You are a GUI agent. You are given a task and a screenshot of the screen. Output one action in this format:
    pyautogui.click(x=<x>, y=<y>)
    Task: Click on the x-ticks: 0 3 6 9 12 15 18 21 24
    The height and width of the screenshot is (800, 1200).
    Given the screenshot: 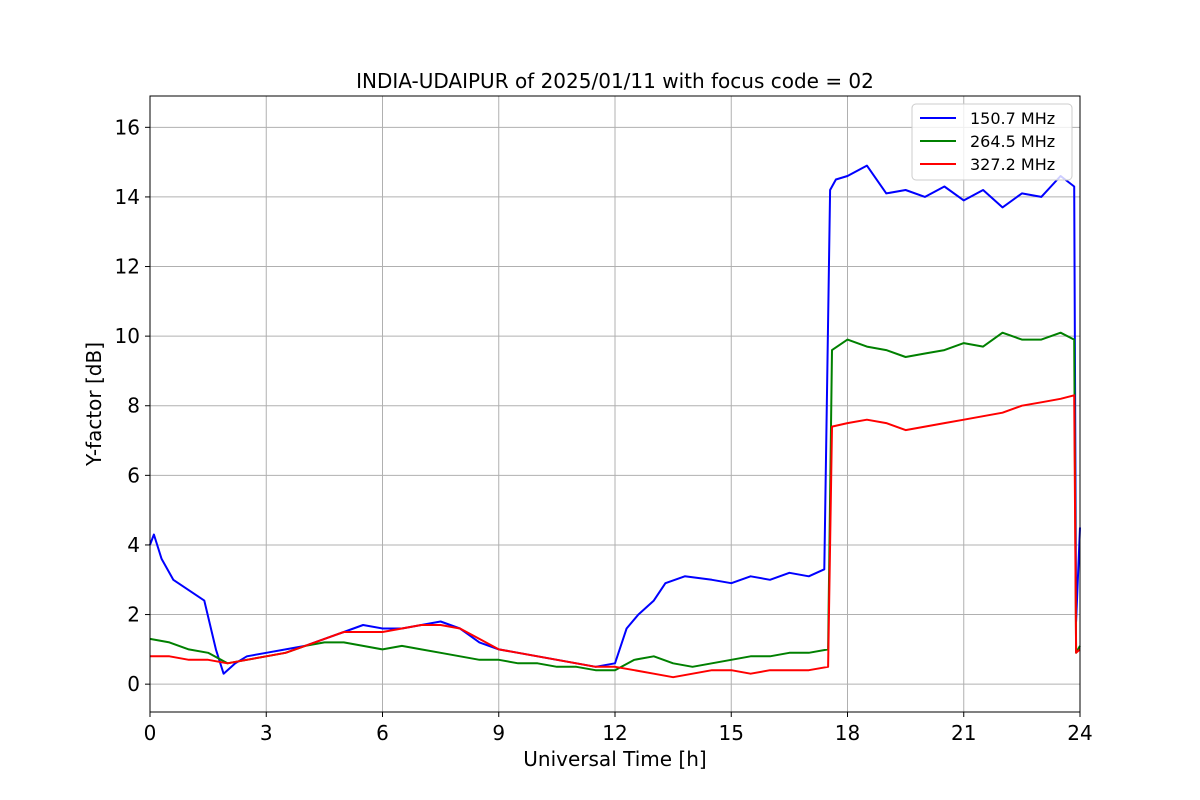 What is the action you would take?
    pyautogui.click(x=618, y=728)
    